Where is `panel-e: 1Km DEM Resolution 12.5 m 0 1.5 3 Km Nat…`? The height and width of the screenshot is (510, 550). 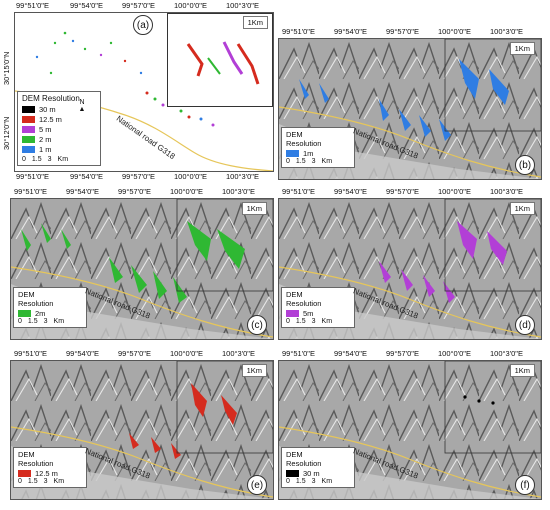
panel-e: 1Km DEM Resolution 12.5 m 0 1.5 3 Km Nat… is located at coordinates (142, 430).